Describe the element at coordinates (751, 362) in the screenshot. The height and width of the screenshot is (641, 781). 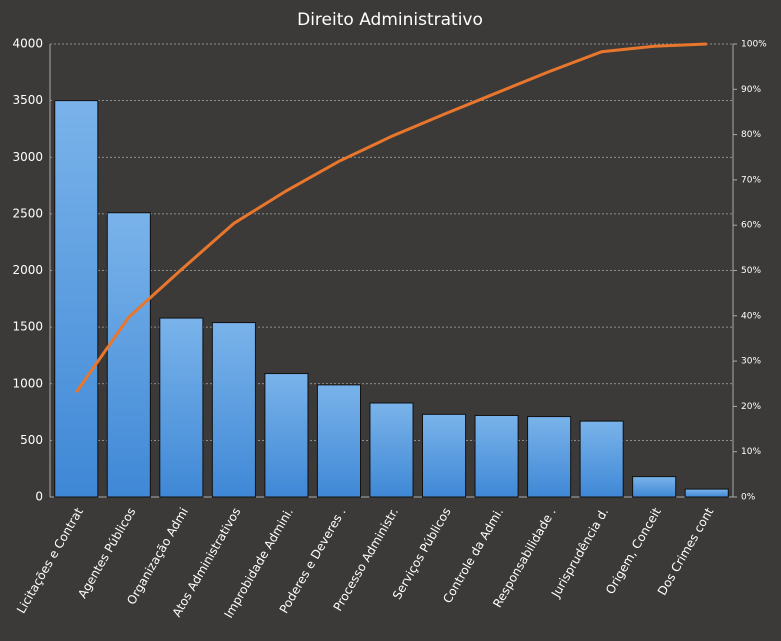
I see `y2-tick-label: 30%` at that location.